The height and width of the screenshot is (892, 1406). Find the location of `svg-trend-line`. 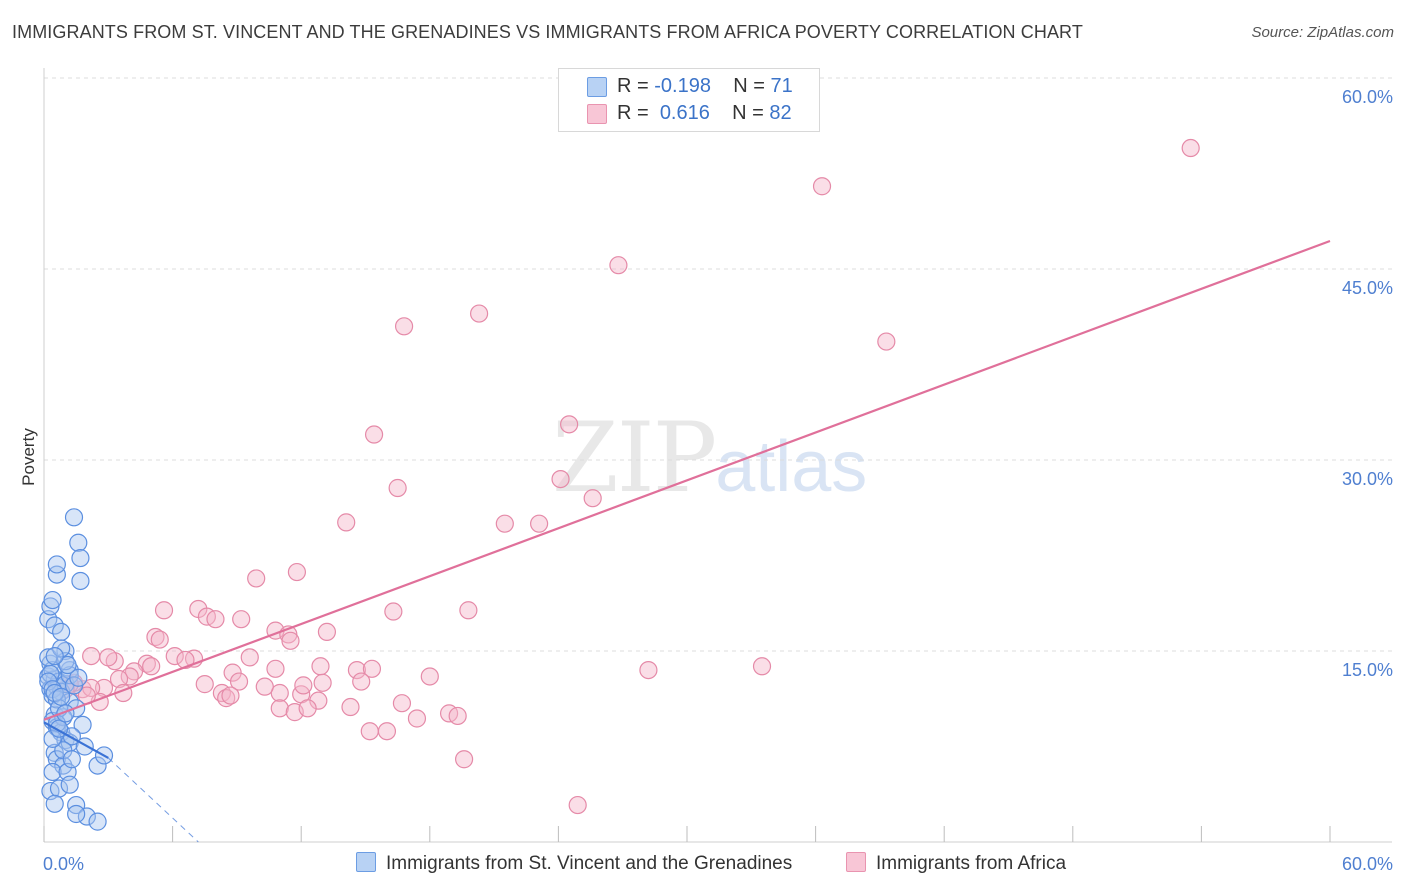

svg-trend-line is located at coordinates (76, 740).